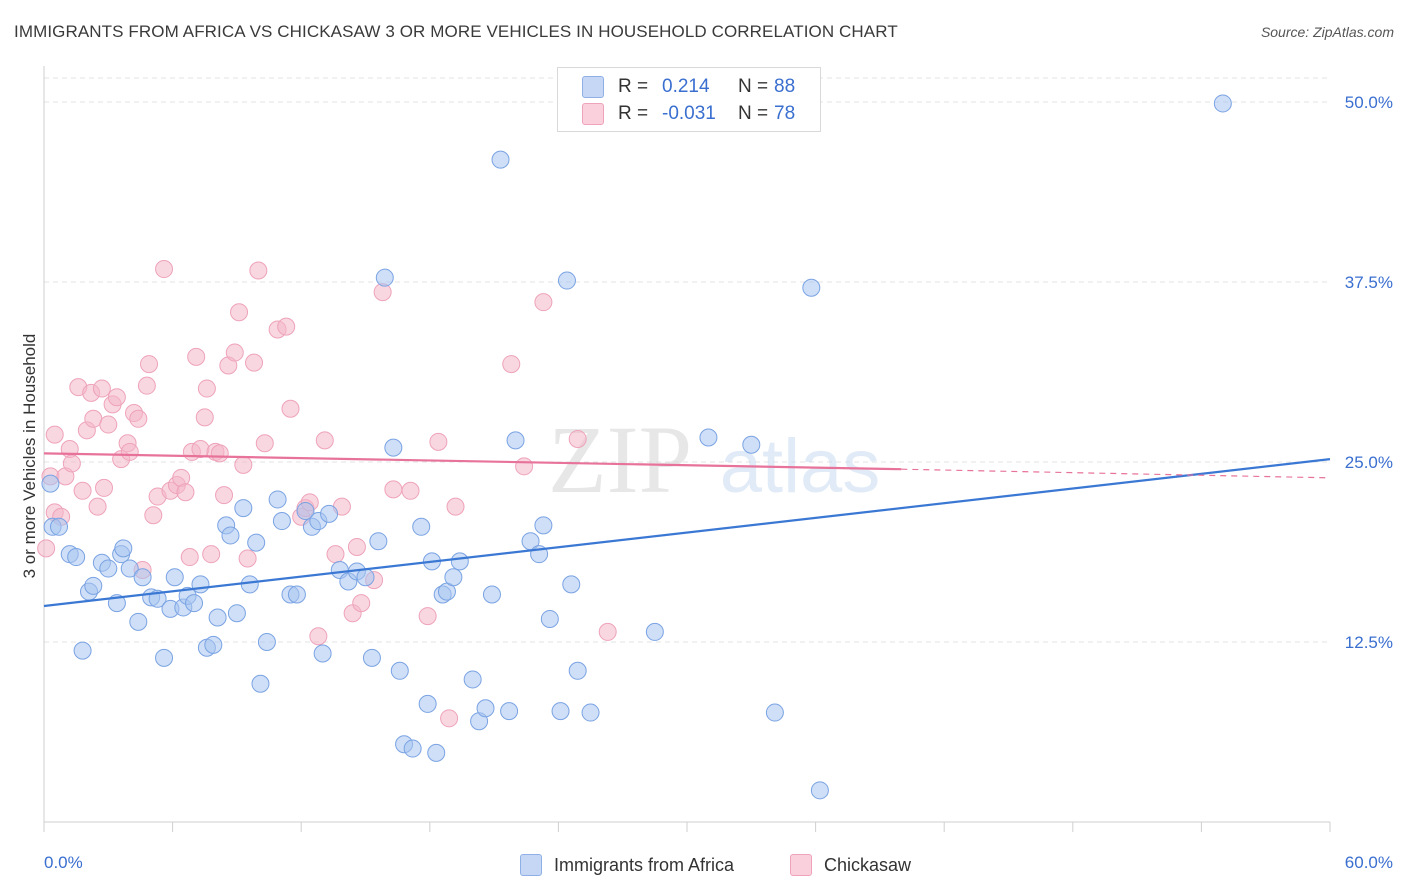  Describe the element at coordinates (785, 86) in the screenshot. I see `legend-n-value: 88` at that location.